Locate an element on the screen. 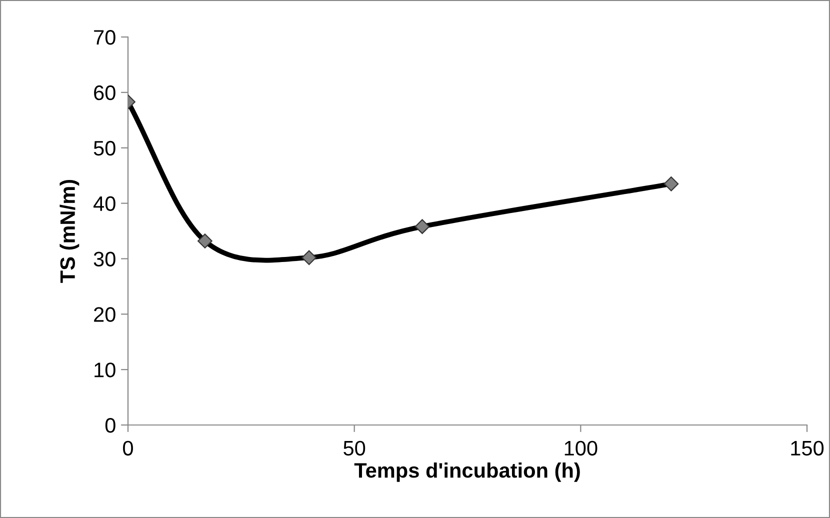 The height and width of the screenshot is (518, 830). y-tick-label: 40 is located at coordinates (105, 204).